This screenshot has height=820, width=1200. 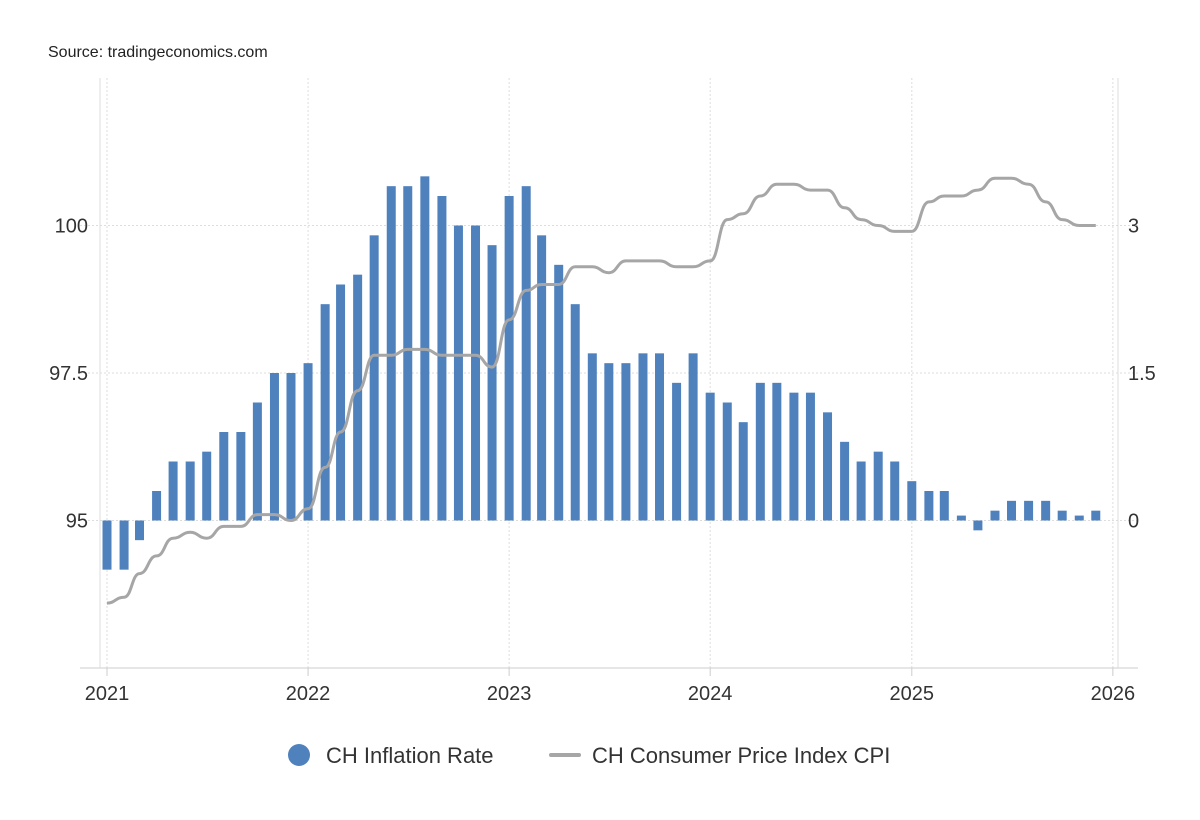 I want to click on x-tick-label: 2021, so click(x=107, y=694).